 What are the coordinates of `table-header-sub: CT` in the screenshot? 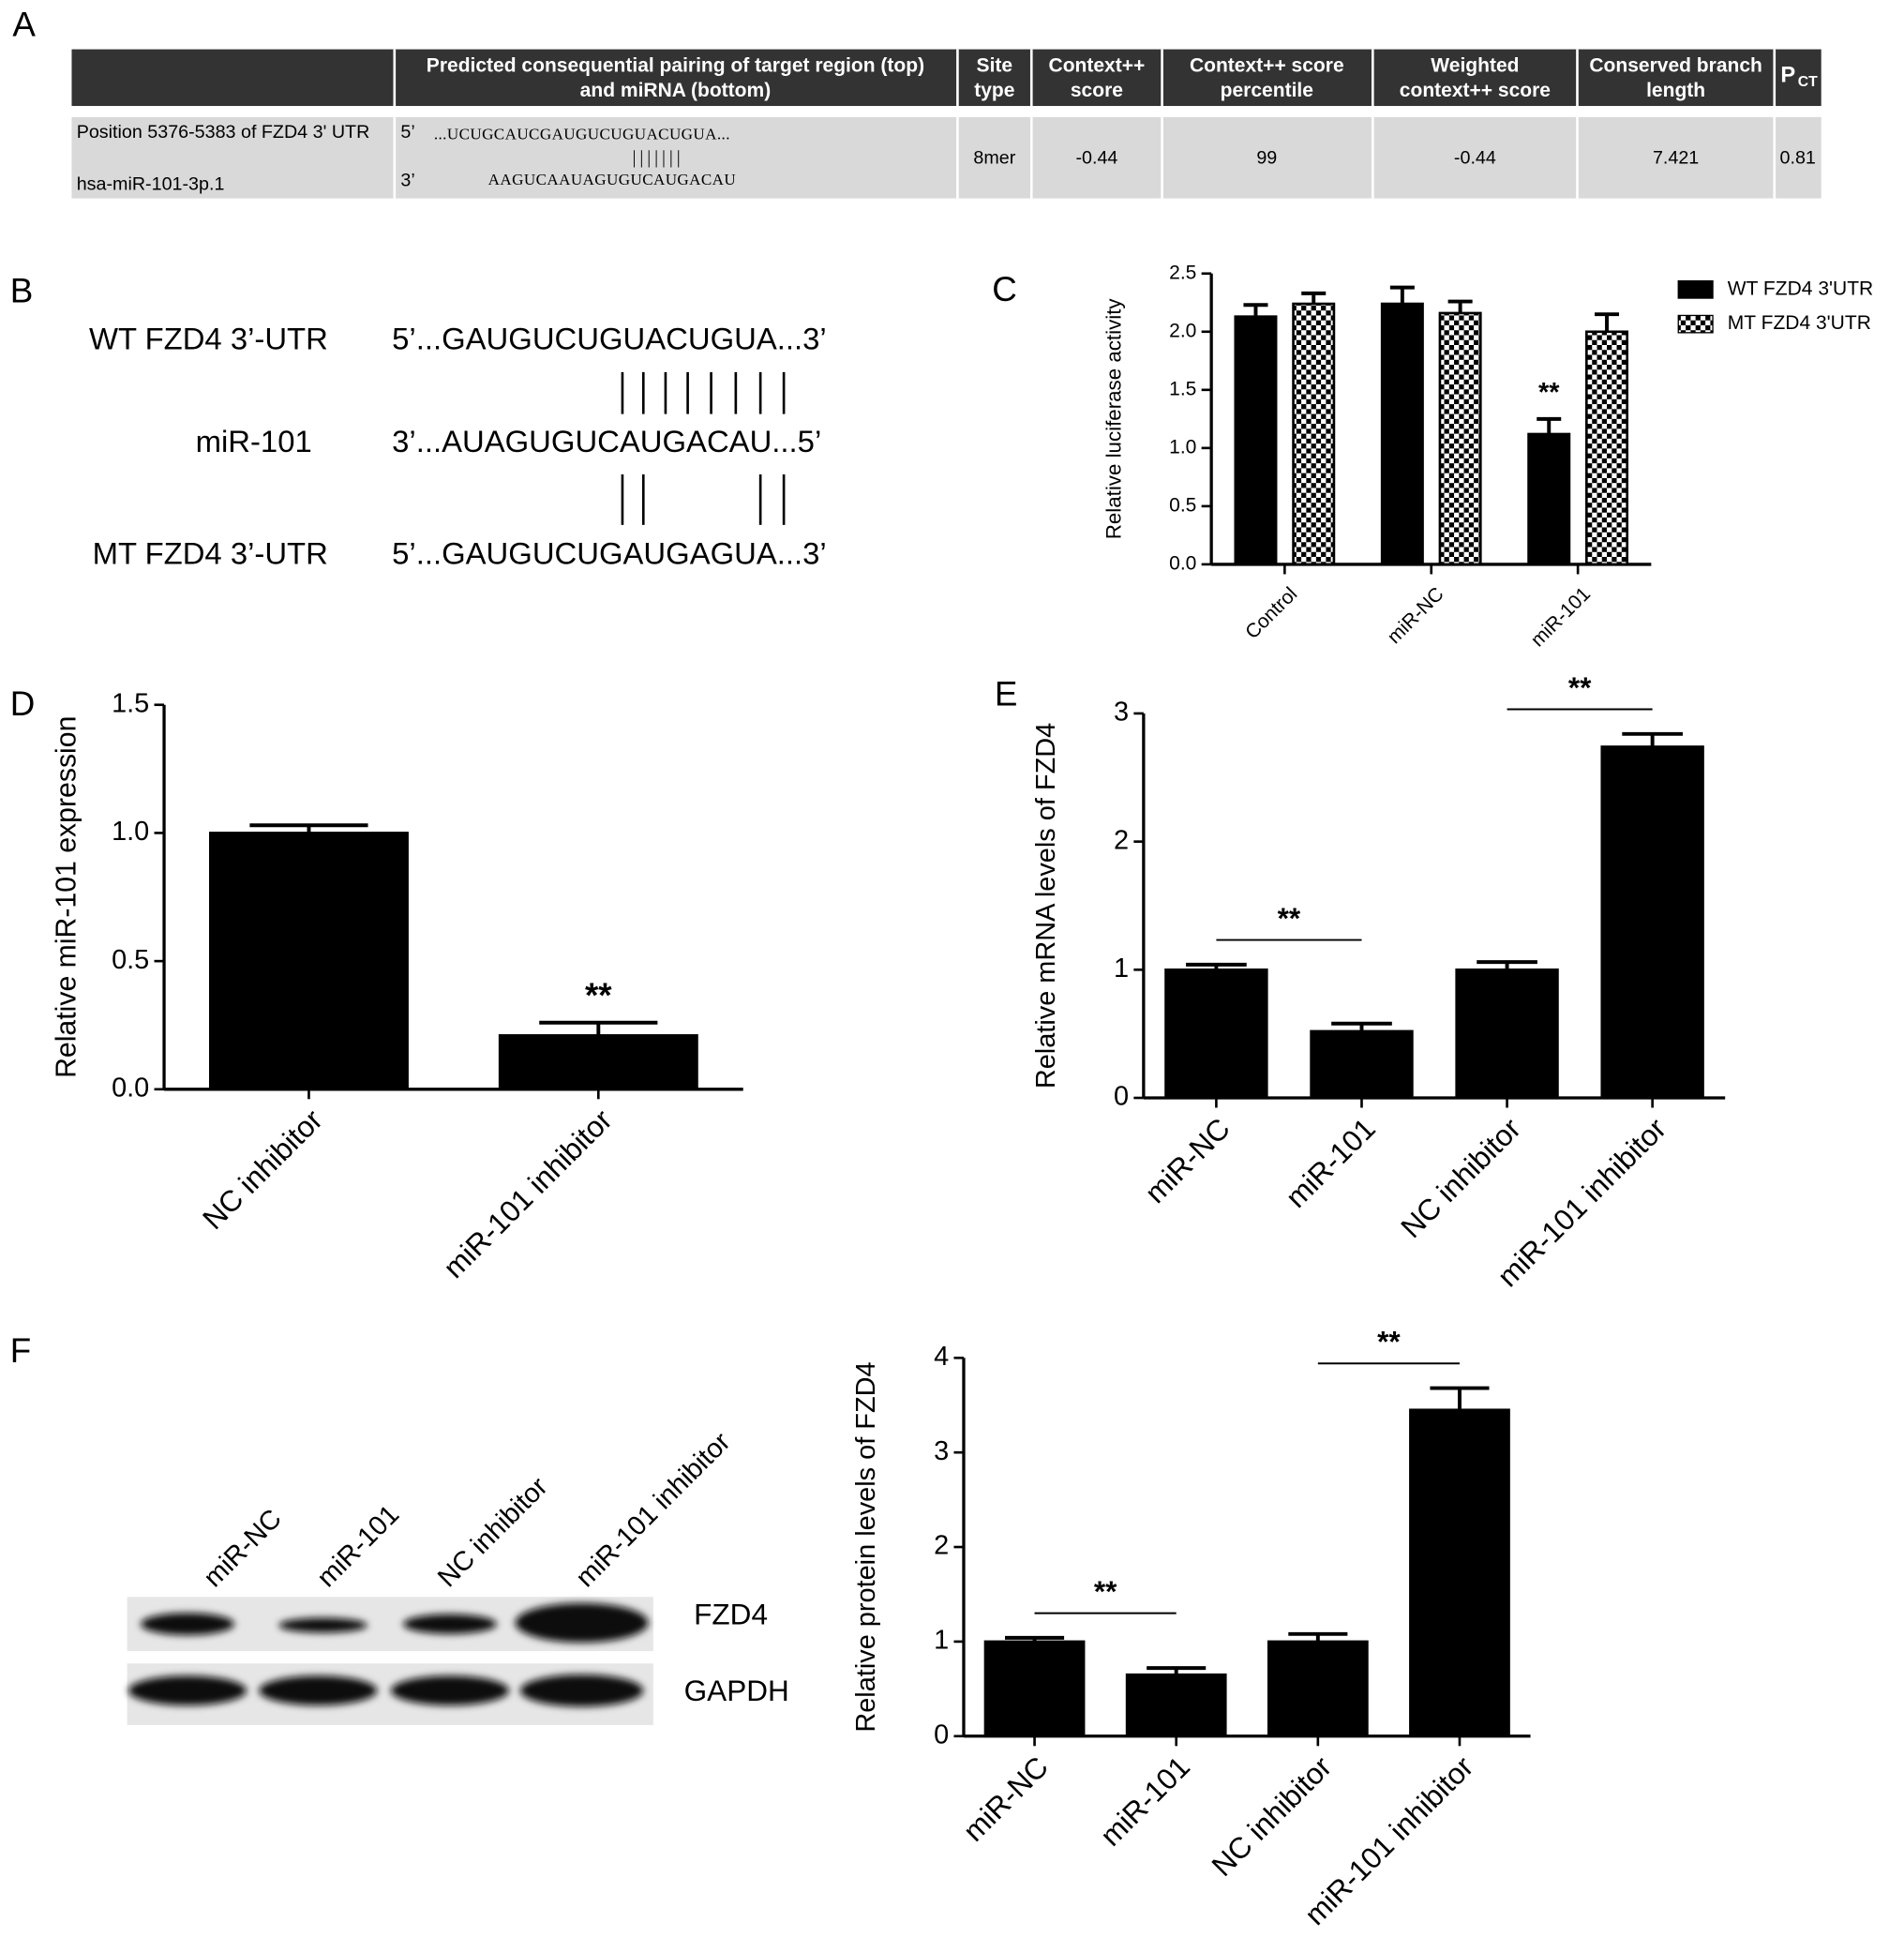 It's located at (1808, 82).